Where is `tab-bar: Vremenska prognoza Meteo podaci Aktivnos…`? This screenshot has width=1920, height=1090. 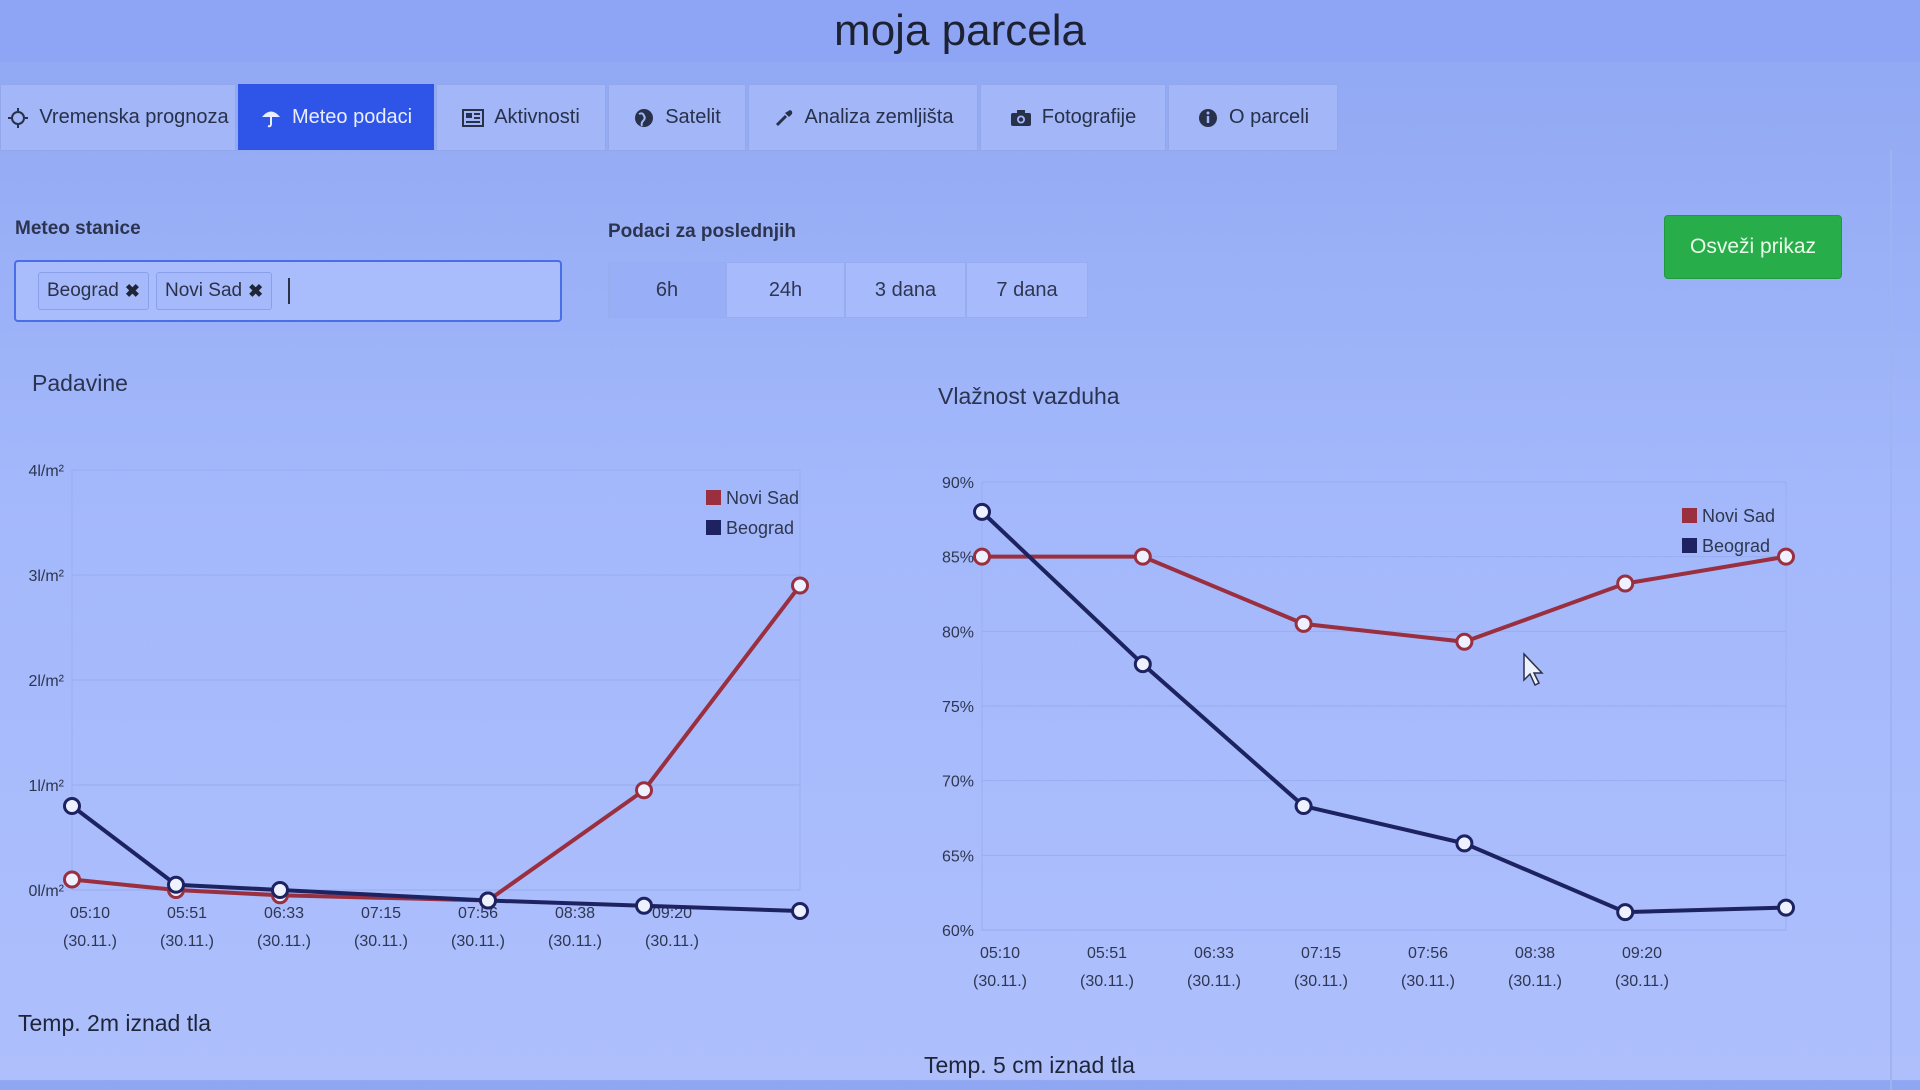
tab-bar: Vremenska prognoza Meteo podaci Aktivnos… is located at coordinates (670, 117).